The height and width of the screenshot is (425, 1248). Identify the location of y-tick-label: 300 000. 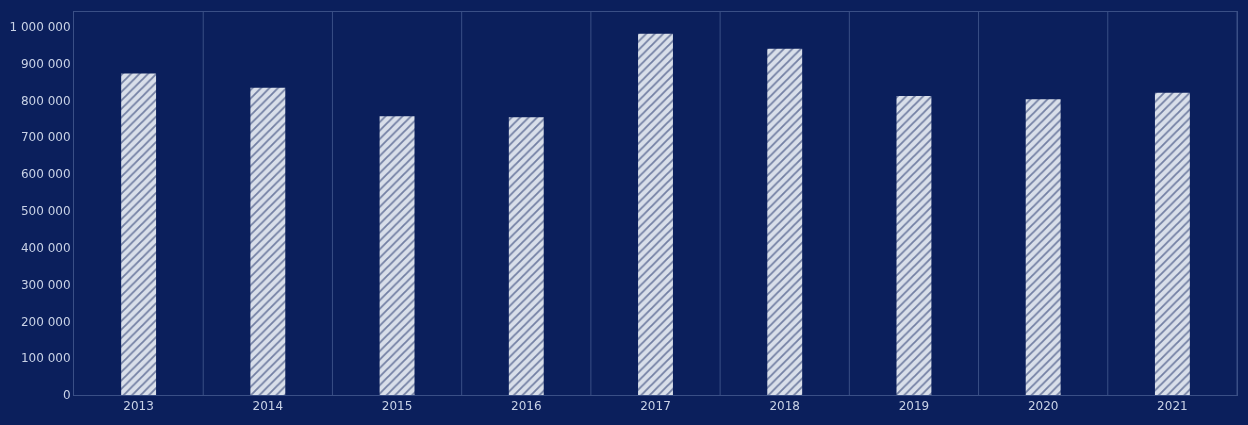
(45, 284).